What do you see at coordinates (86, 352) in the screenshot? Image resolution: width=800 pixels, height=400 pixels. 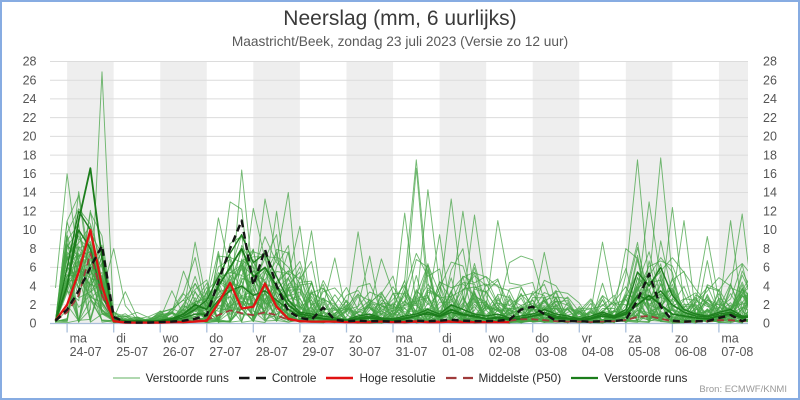 I see `svg-text: 24-07` at bounding box center [86, 352].